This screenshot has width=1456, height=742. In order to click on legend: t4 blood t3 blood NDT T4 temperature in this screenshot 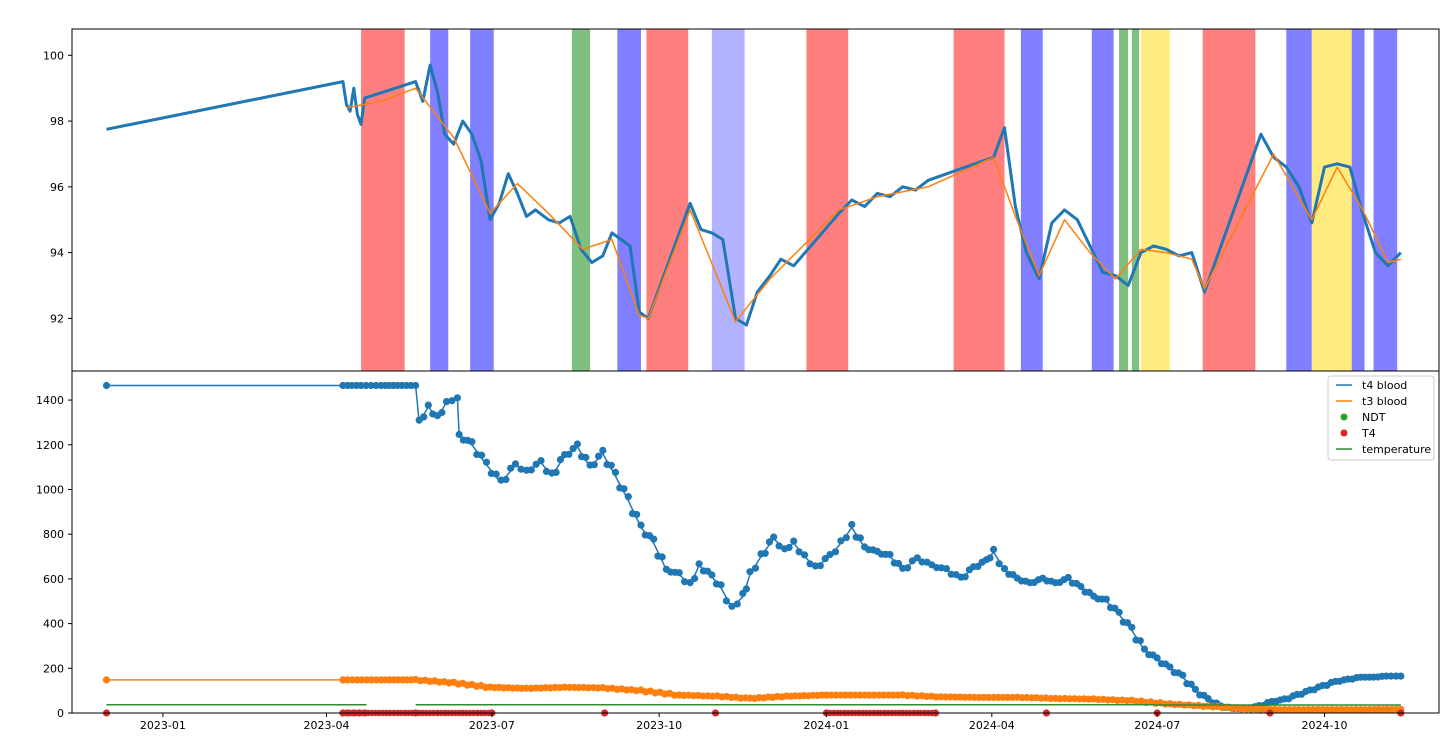, I will do `click(1381, 418)`.